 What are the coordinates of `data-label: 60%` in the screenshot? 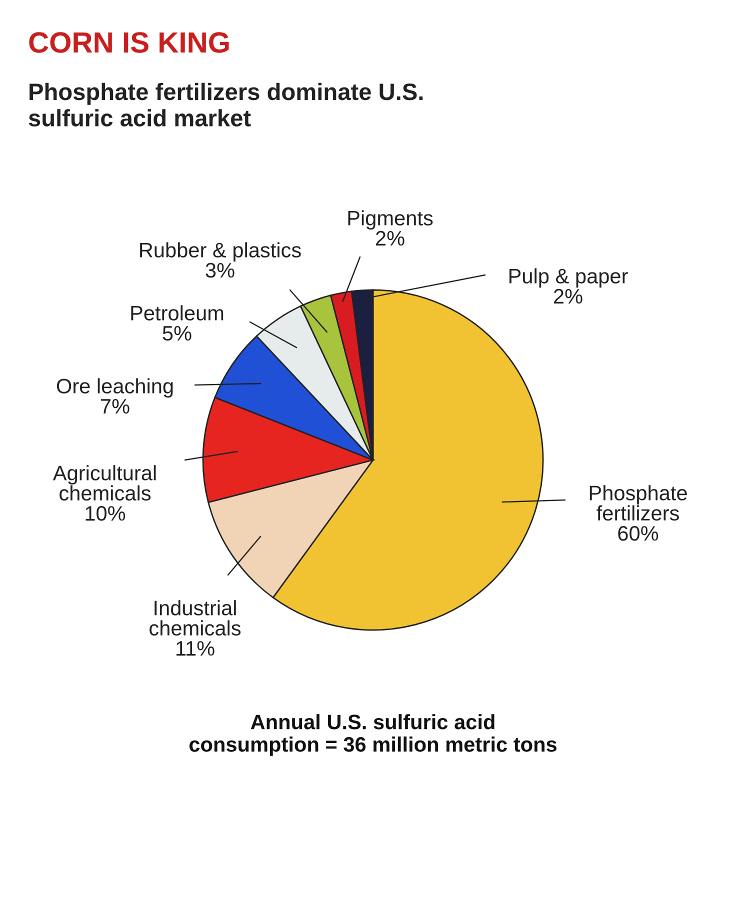 It's located at (638, 533).